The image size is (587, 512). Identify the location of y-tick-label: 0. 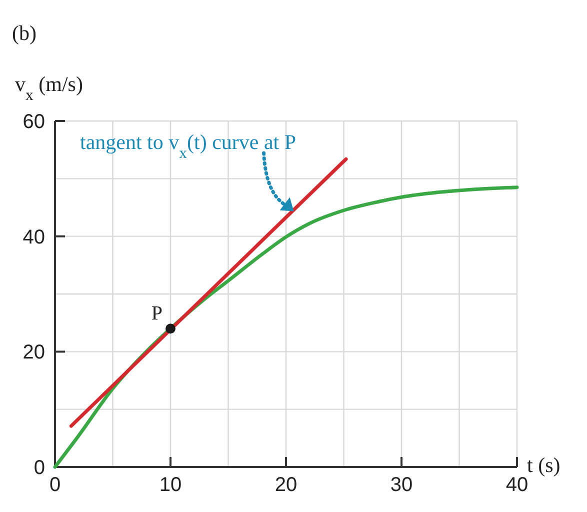
(39, 468).